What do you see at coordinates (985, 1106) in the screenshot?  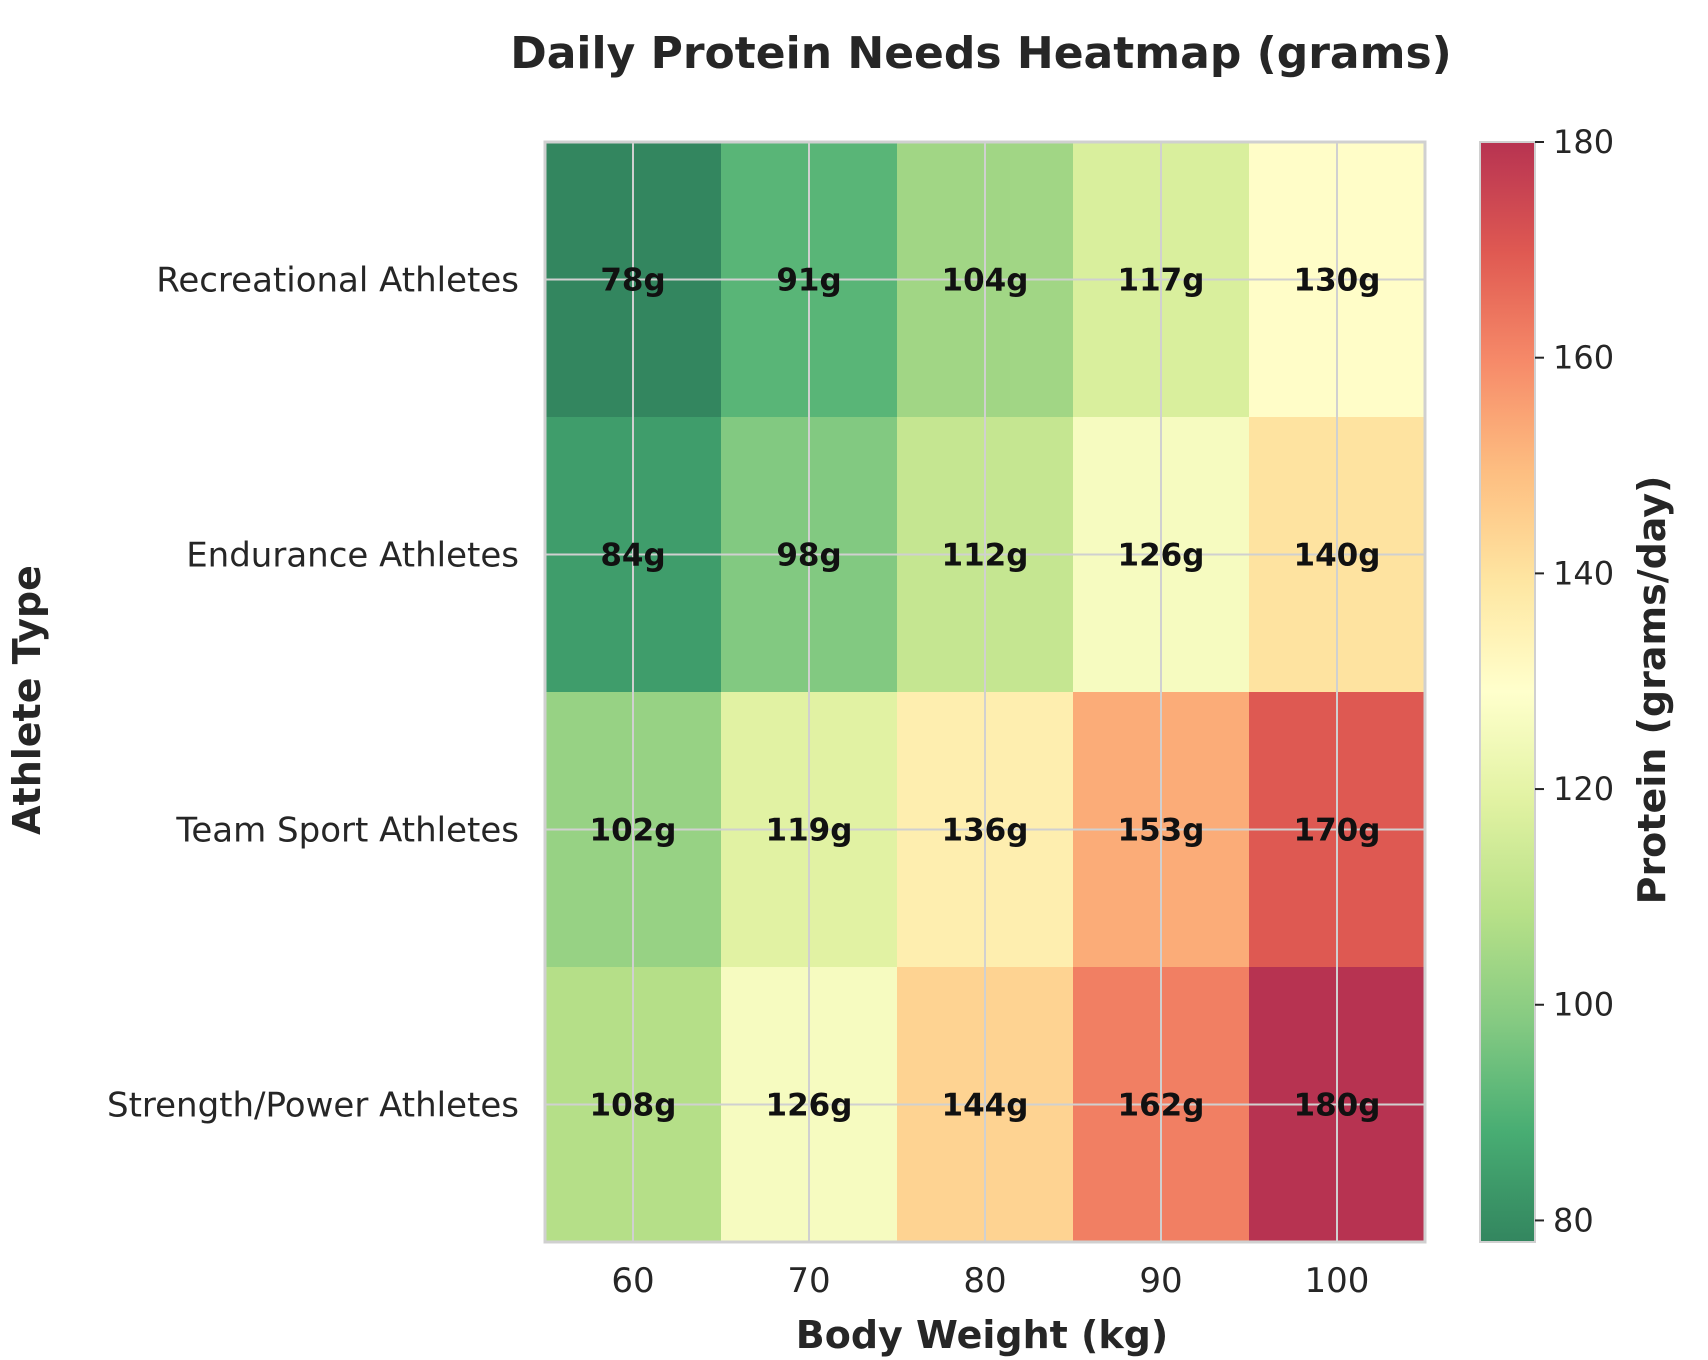 I see `cell-value-label: 144g` at bounding box center [985, 1106].